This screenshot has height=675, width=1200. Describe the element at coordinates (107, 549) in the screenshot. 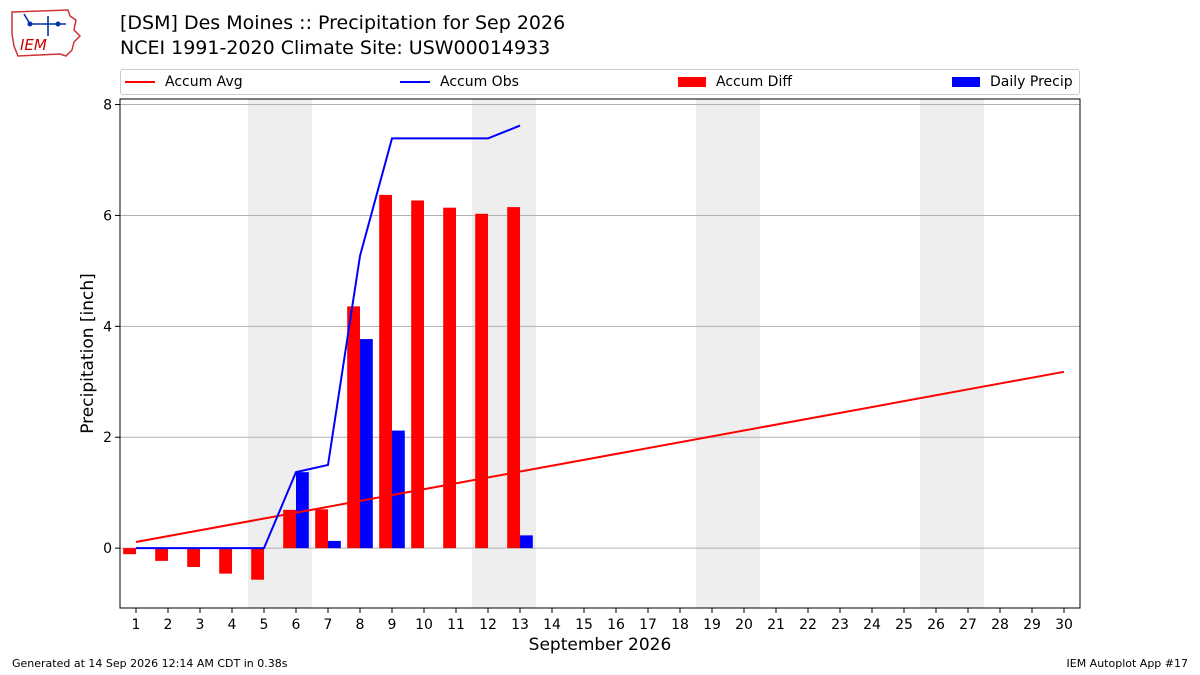

I see `y-tick-label: 0` at that location.